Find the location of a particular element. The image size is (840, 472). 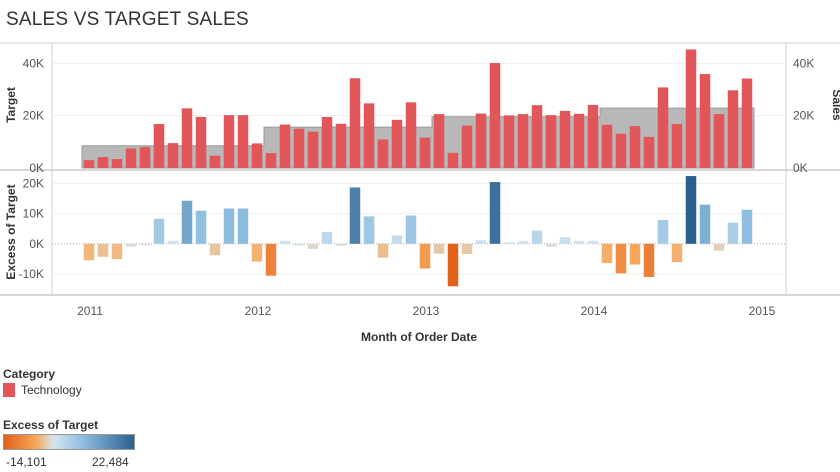

chart-title: SALES VS TARGET SALES is located at coordinates (127, 19).